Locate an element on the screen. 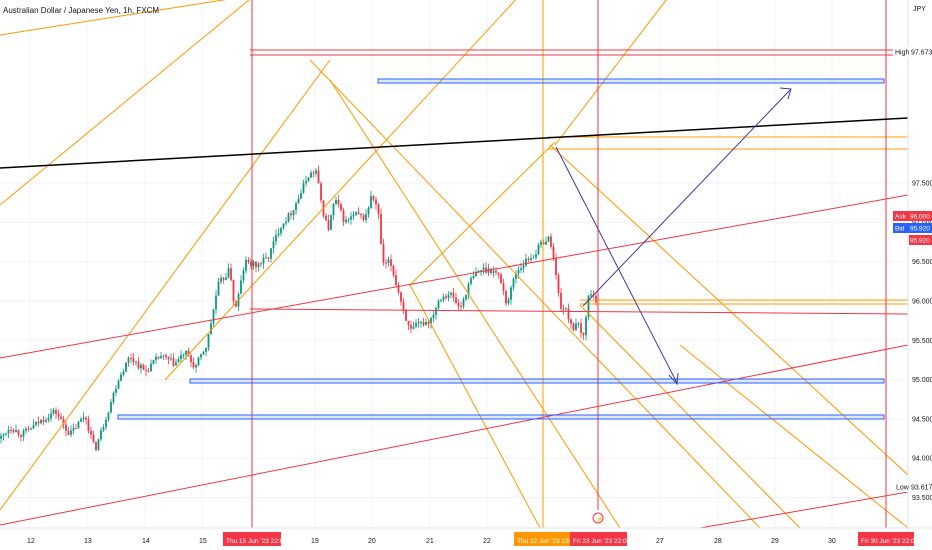 The height and width of the screenshot is (550, 932). high-label: High is located at coordinates (902, 53).